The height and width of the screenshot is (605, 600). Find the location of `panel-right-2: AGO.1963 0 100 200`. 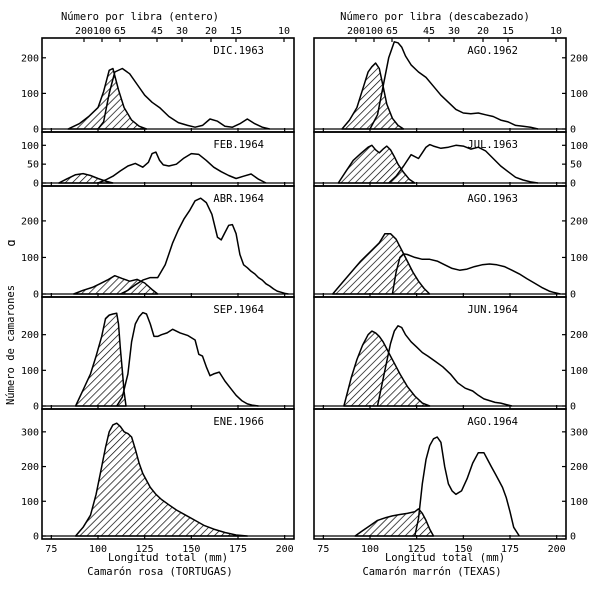

panel-right-2: AGO.1963 0 100 200 is located at coordinates (450, 243).